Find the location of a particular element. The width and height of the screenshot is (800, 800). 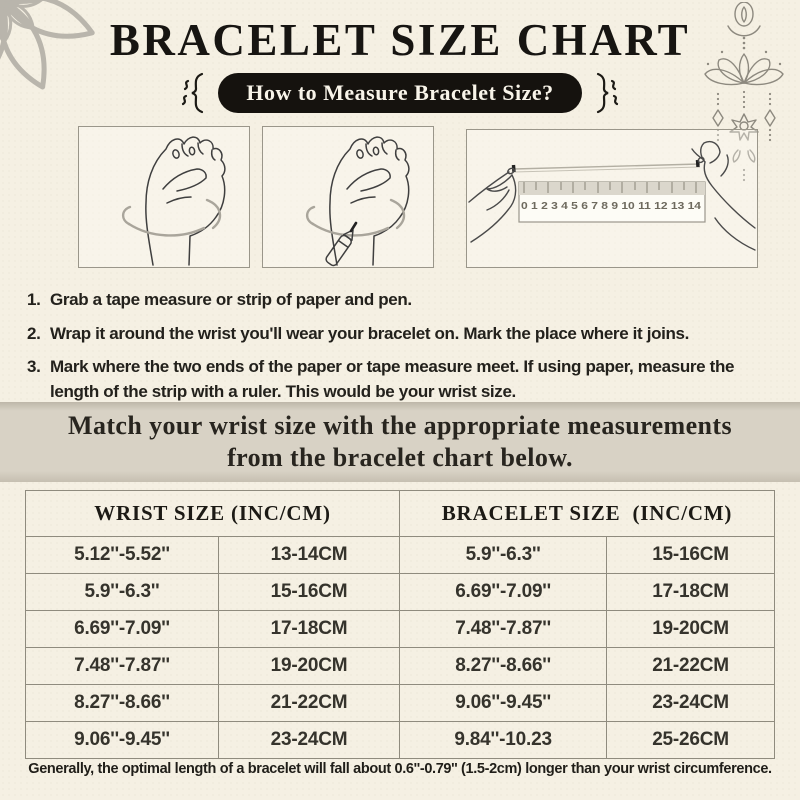

table-header-bracelet-size: BRACELET SIZE (INC/CM) is located at coordinates (586, 514).